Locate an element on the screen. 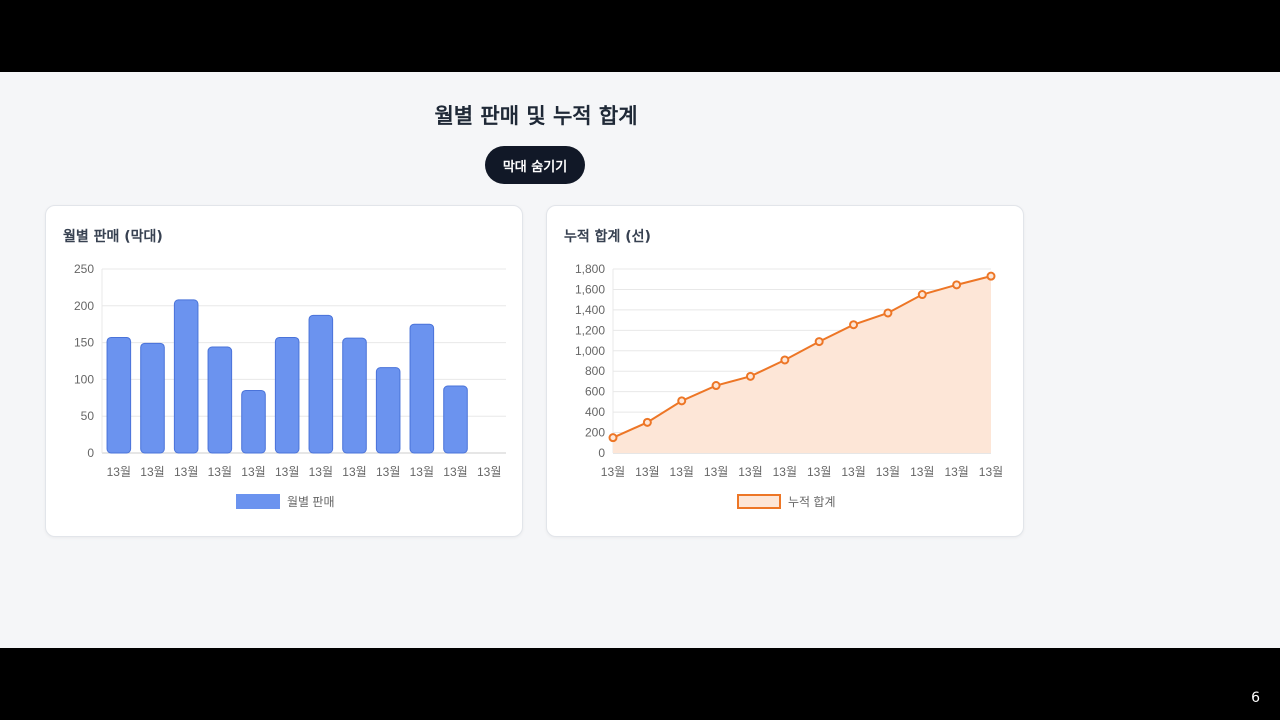  y-tick-label: 150 is located at coordinates (84, 343).